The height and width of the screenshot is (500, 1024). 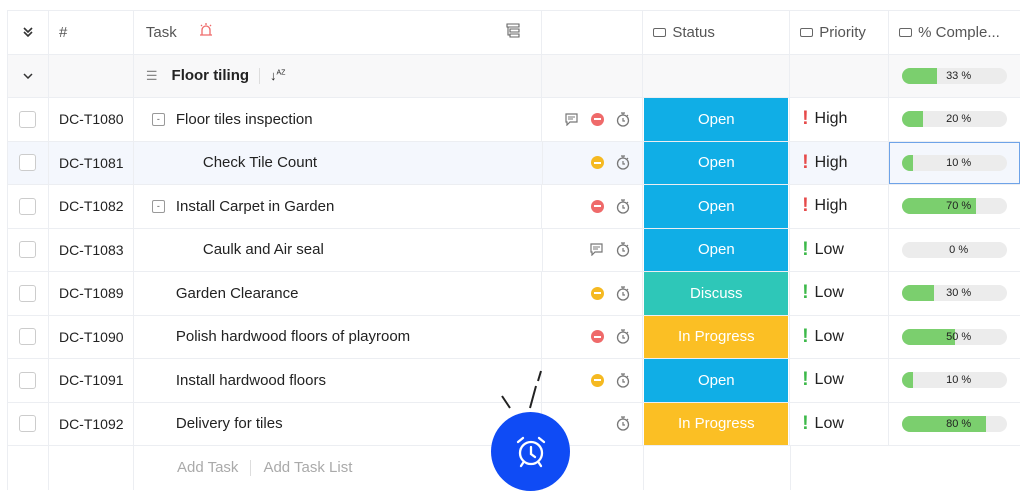 I want to click on task-name: Caulk and Air seal, so click(x=263, y=250).